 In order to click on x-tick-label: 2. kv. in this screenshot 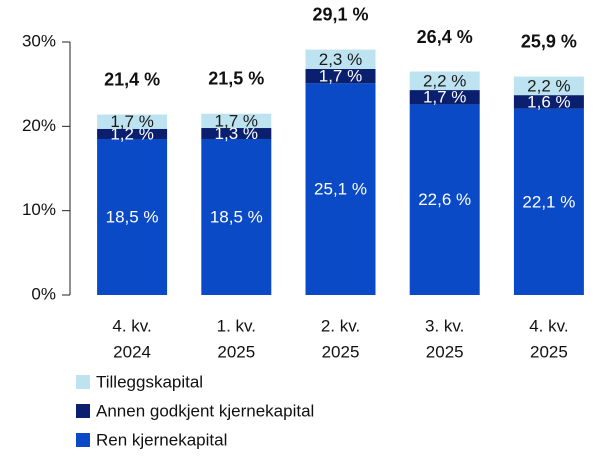, I will do `click(340, 325)`.